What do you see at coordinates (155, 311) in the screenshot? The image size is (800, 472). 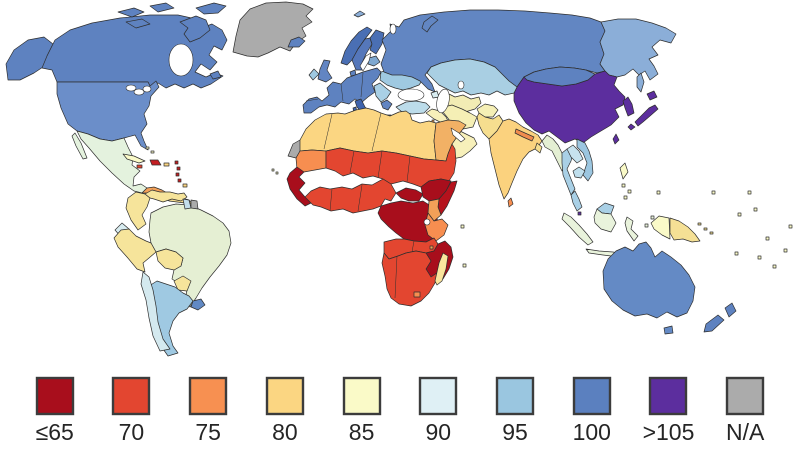 I see `region-chile` at bounding box center [155, 311].